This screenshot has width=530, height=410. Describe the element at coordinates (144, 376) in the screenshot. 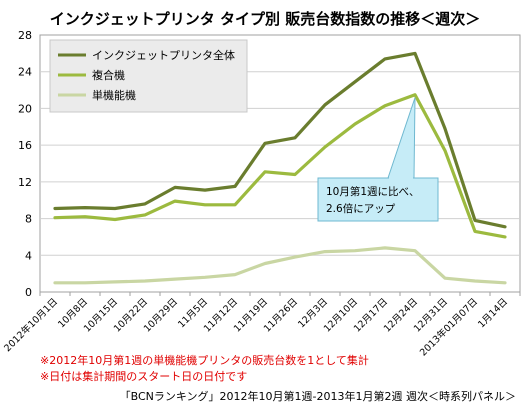

I see `footnote-2: ※日付は集計期間のスタート日の日付です` at that location.